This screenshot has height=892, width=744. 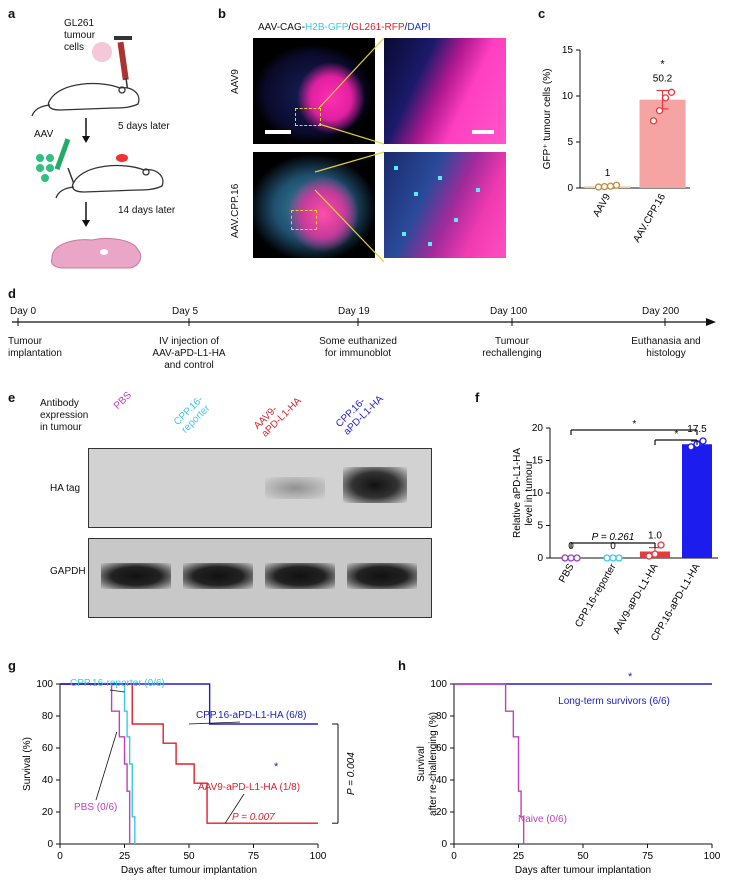 I want to click on title-part-5: DAPI, so click(x=419, y=27).